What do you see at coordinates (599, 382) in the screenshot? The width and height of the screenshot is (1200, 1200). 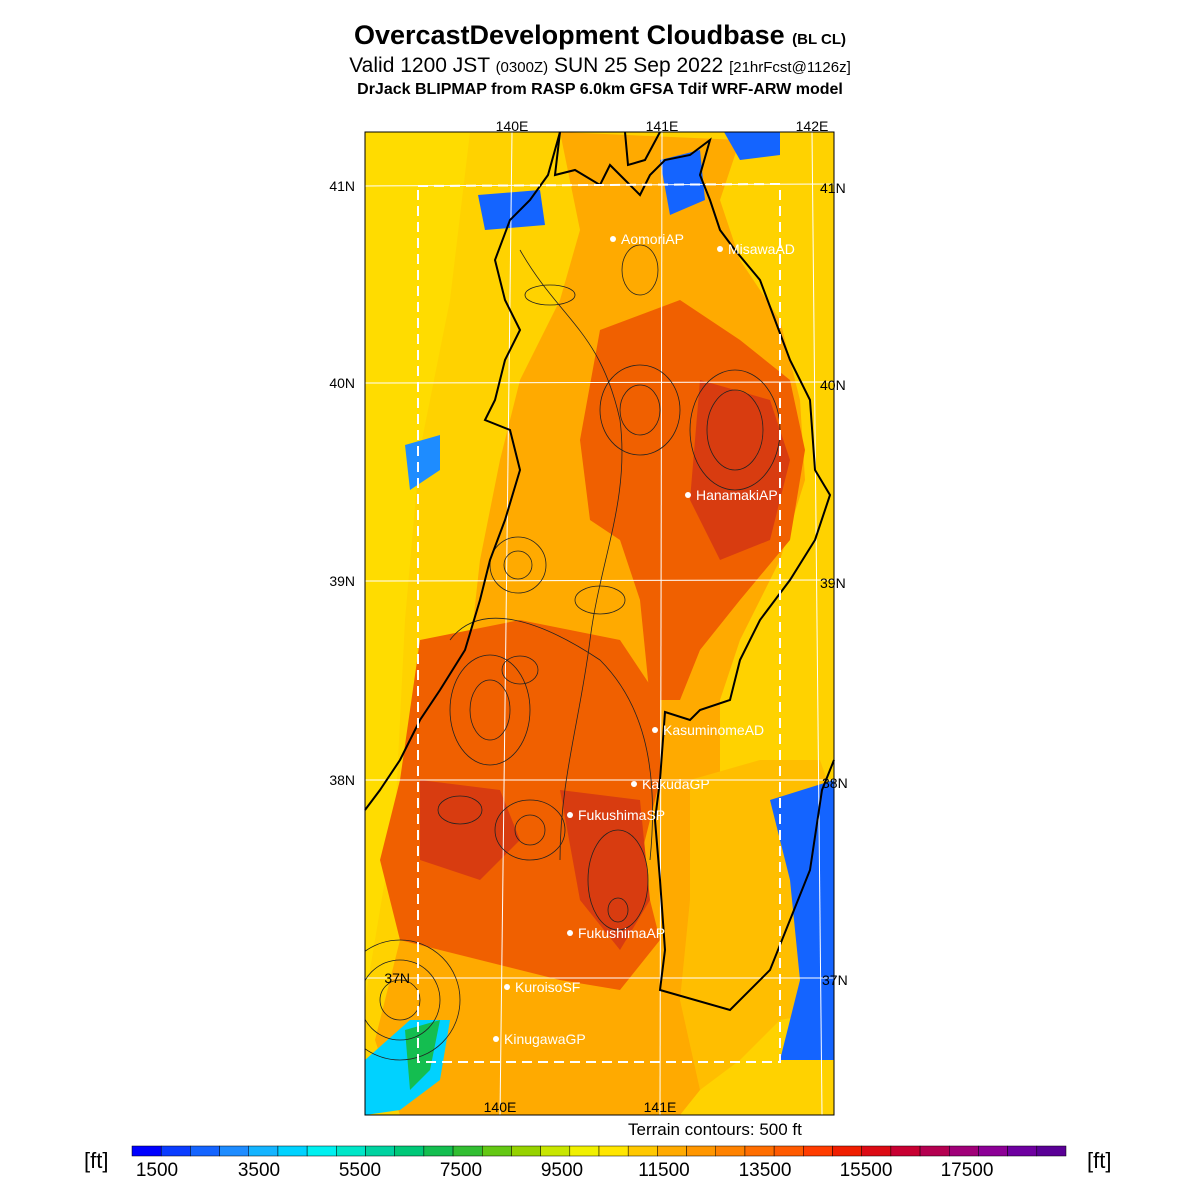 I see `parallel-40n` at bounding box center [599, 382].